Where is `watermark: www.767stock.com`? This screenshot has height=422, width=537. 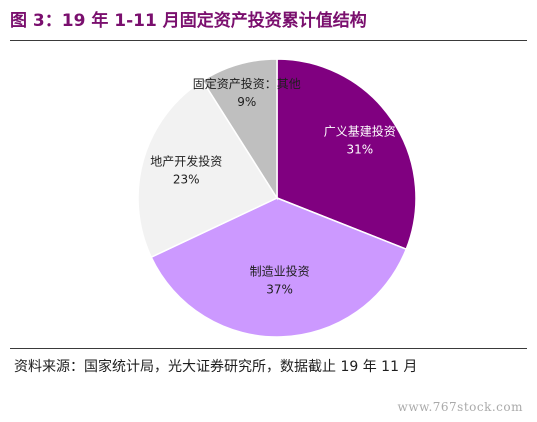 watermark: www.767stock.com is located at coordinates (460, 407).